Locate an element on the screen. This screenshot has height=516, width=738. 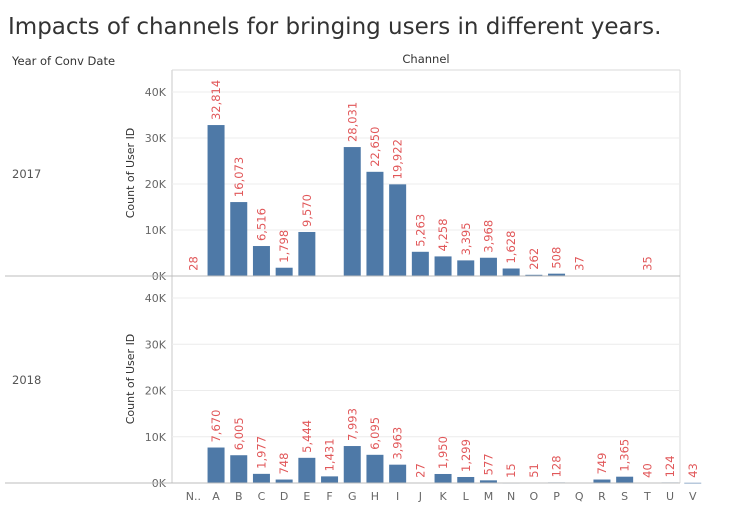
x-tick-label: J is located at coordinates (420, 496).